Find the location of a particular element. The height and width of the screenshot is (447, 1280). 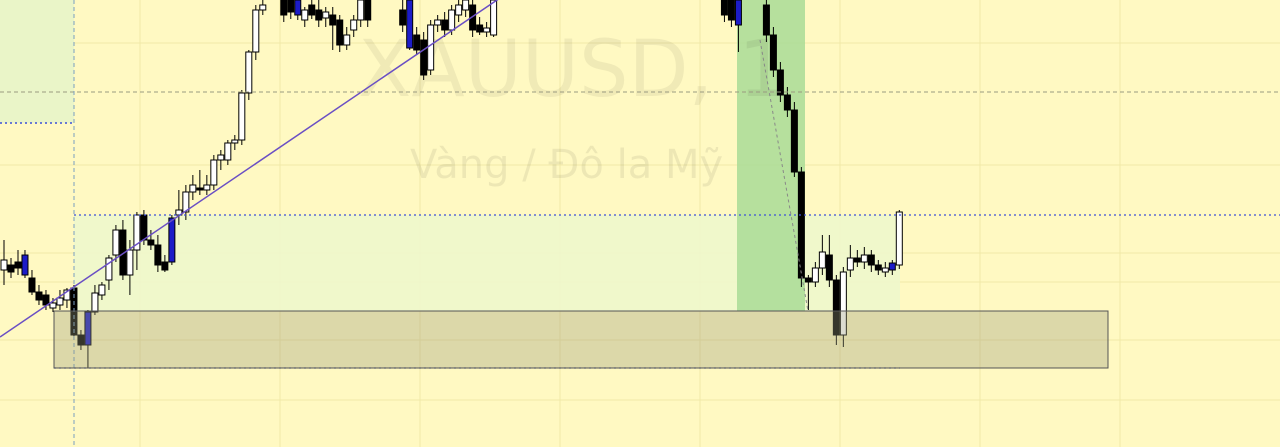

arrow-line is located at coordinates (784, 175).